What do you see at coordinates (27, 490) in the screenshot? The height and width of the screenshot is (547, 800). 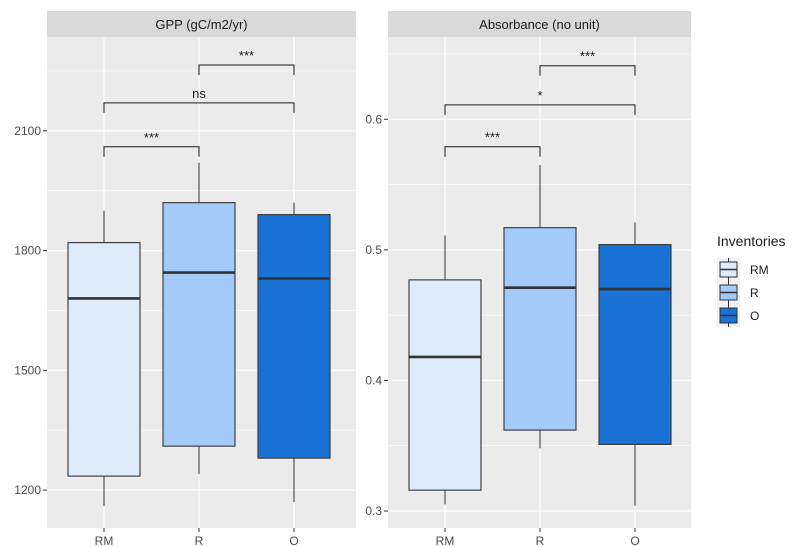 I see `y-tick-label: 1200` at bounding box center [27, 490].